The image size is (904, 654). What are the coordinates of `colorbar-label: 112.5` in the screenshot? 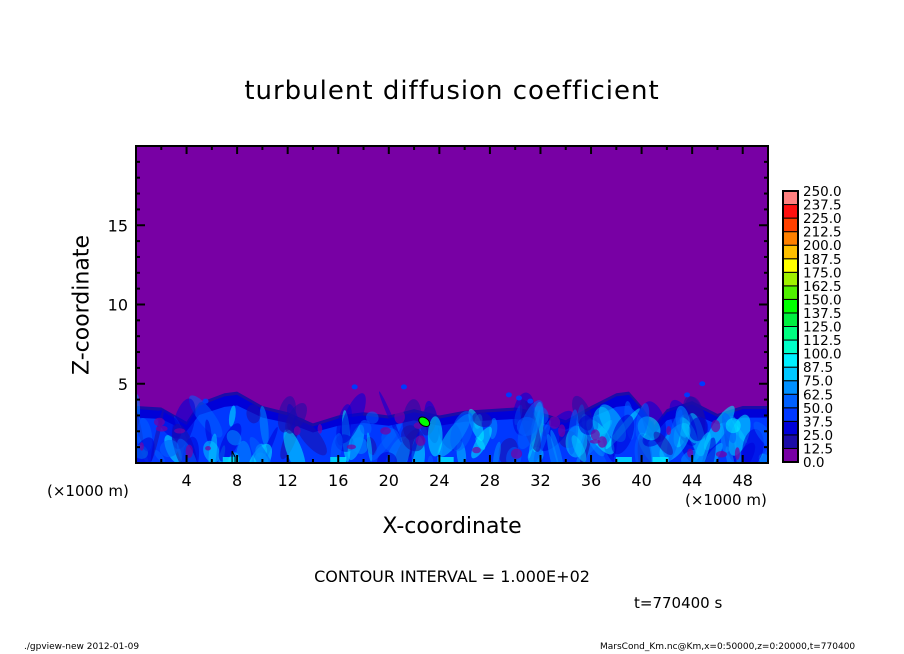 It's located at (822, 341).